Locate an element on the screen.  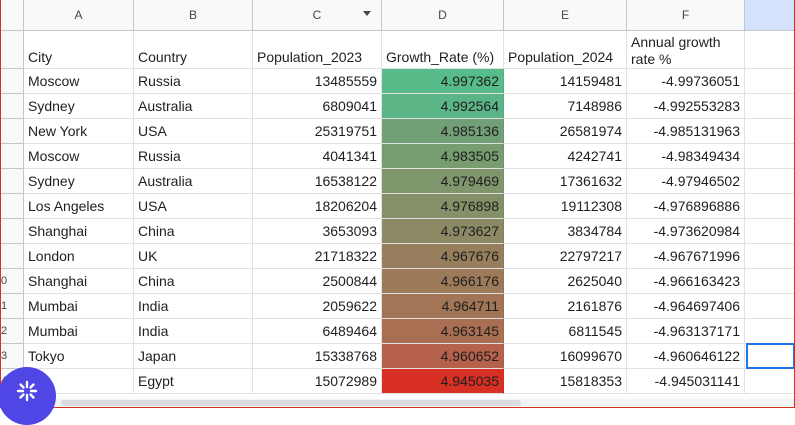
cell-growth: 4.976898 is located at coordinates (443, 206).